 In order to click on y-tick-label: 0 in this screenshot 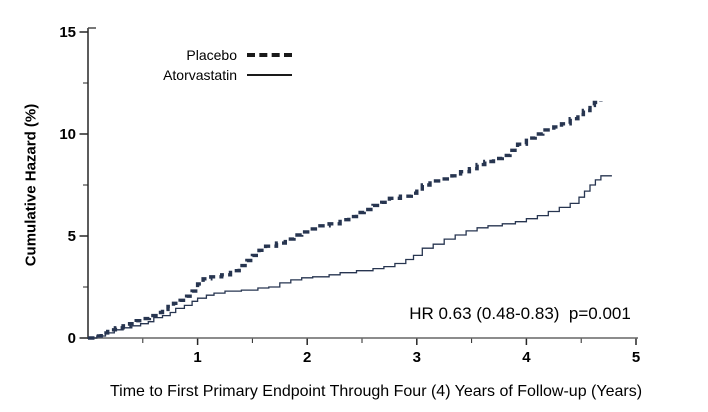, I will do `click(72, 338)`.